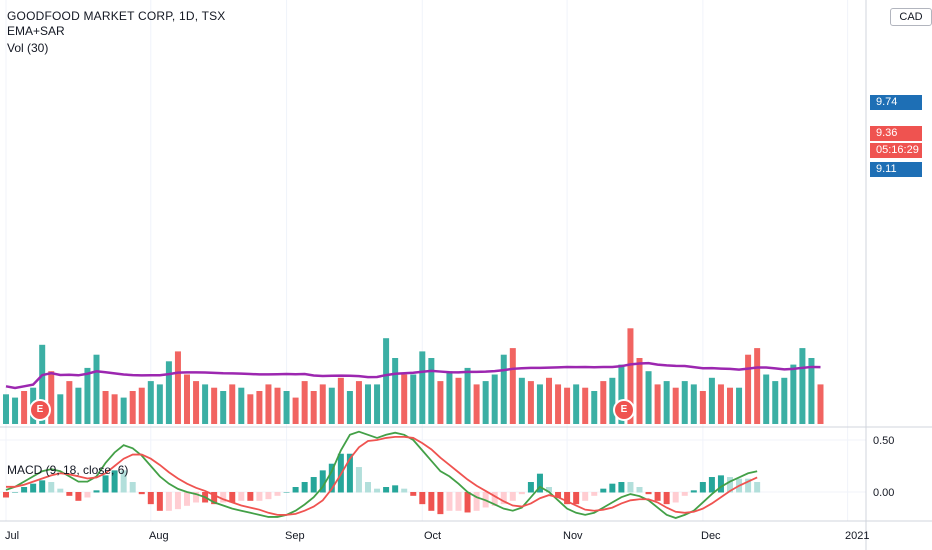  What do you see at coordinates (433, 536) in the screenshot?
I see `time-label-oct: Oct` at bounding box center [433, 536].